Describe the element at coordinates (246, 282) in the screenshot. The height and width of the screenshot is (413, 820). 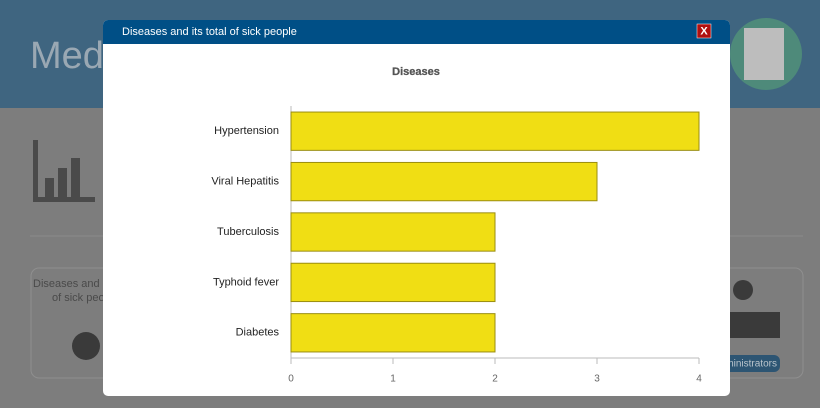
I see `y-tick-label: Typhoid fever` at that location.